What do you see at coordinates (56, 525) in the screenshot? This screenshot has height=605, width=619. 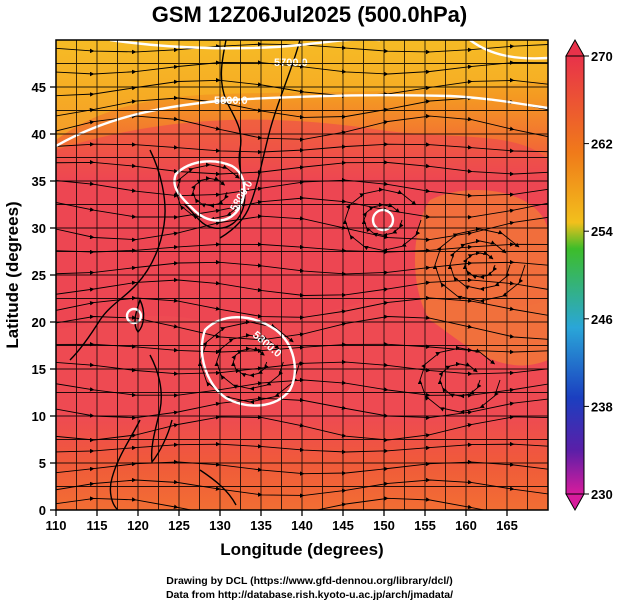 I see `x-tick-label: 110` at bounding box center [56, 525].